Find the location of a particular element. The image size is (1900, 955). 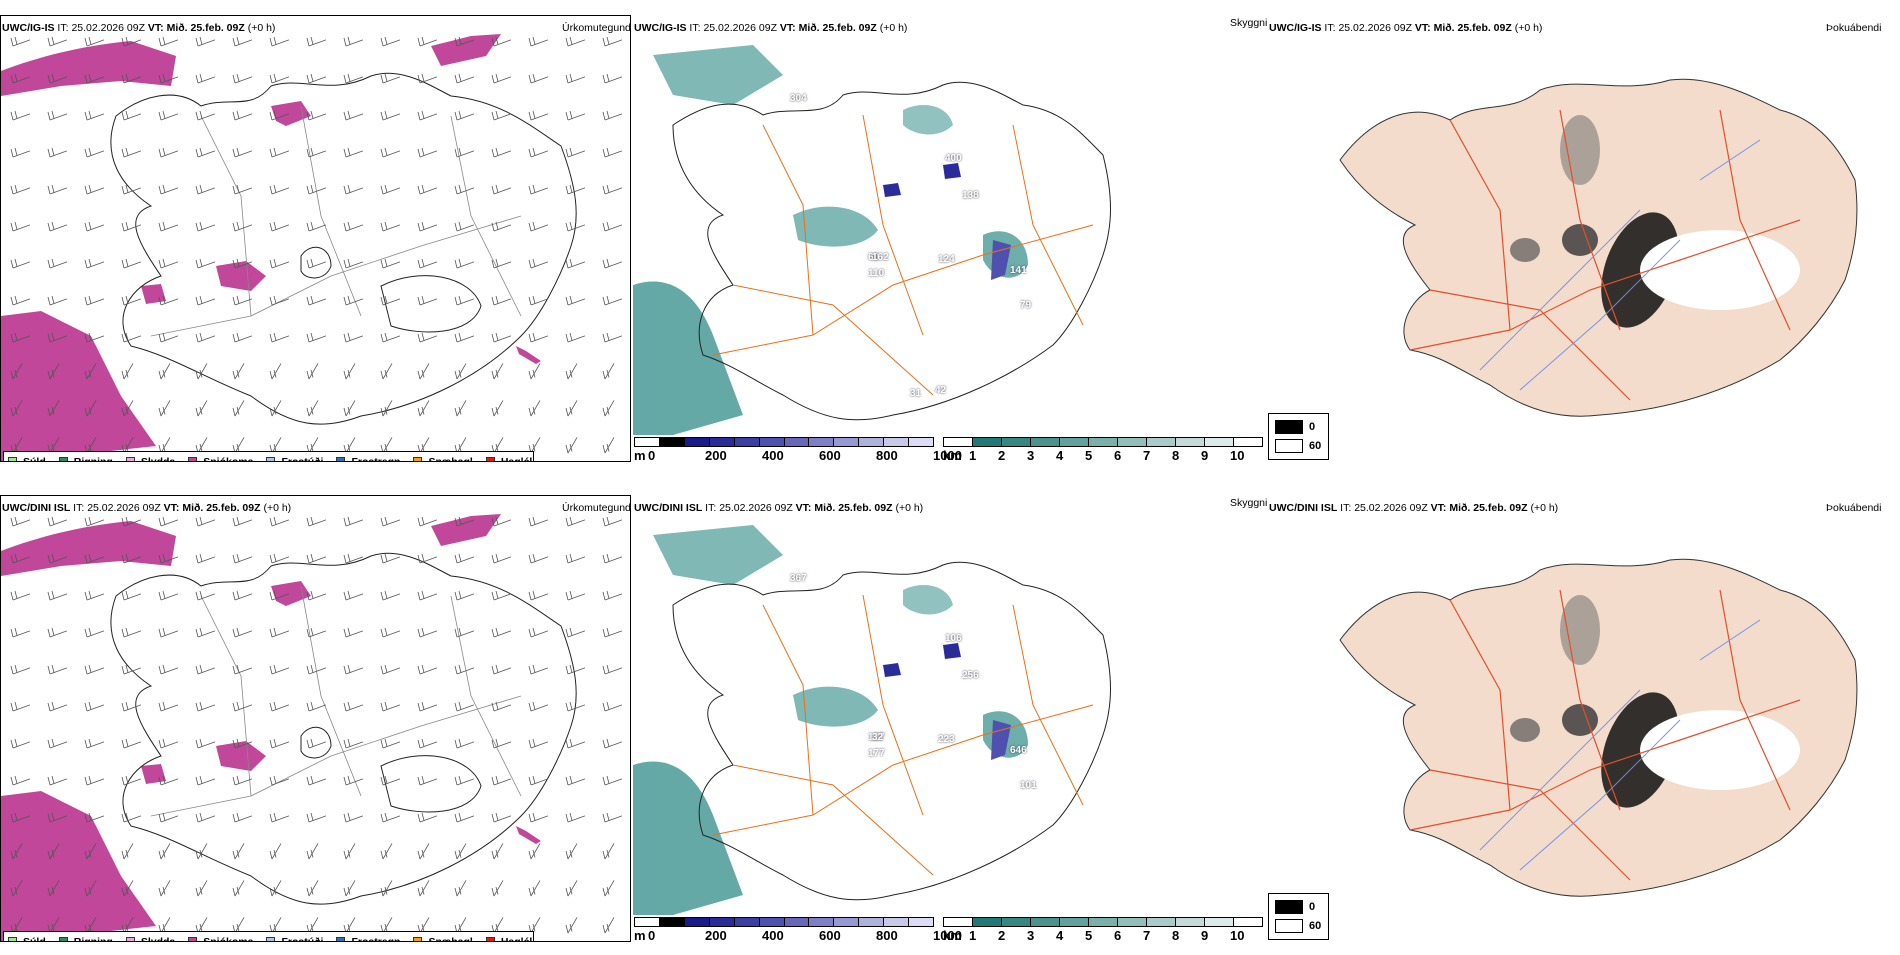

cloud-base-value: 31 is located at coordinates (916, 393).